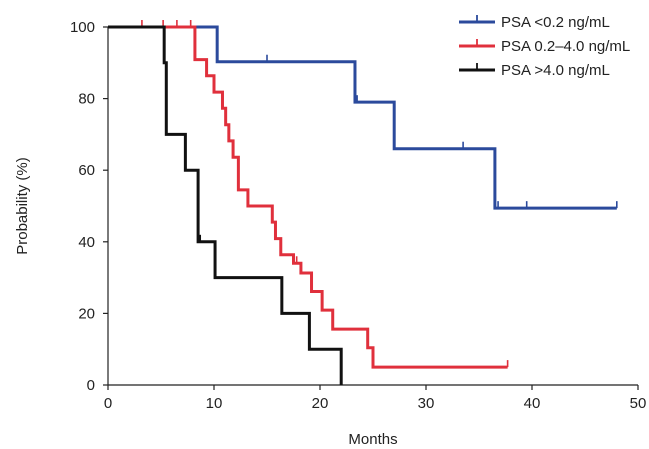  I want to click on legend-item: PSA 0.2–4.0 ng/mL, so click(544, 46).